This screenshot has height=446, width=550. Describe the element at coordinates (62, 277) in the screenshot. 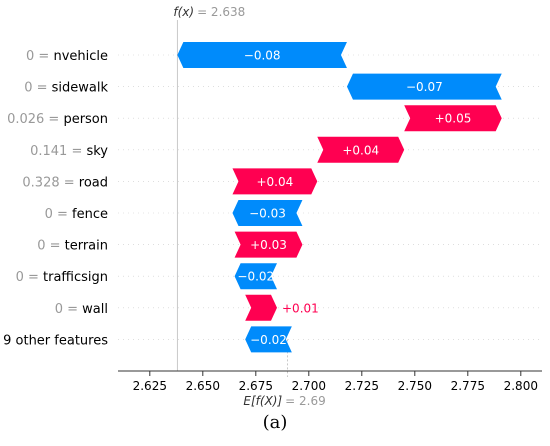

I see `feature-label: 0 = trafficsign` at that location.